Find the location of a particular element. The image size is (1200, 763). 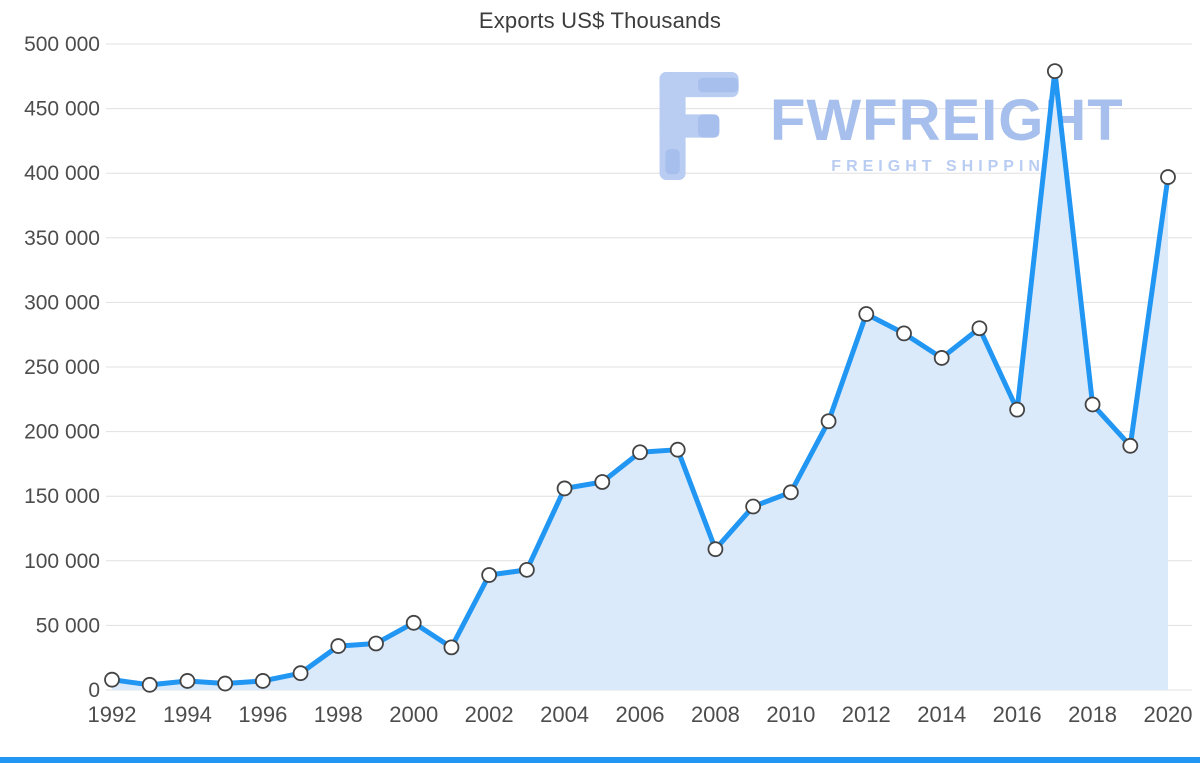

y-axis-label: 450 000 is located at coordinates (62, 109).